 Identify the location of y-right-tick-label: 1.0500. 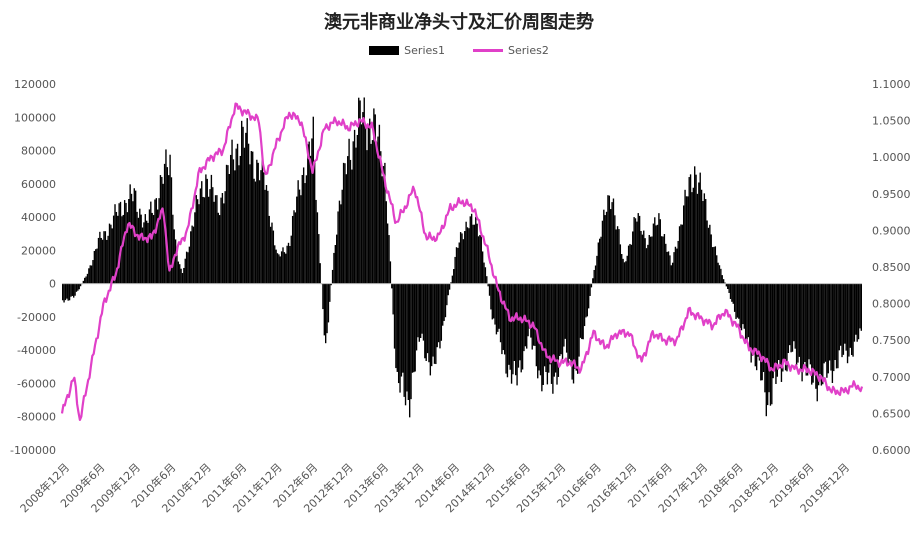
(891, 121).